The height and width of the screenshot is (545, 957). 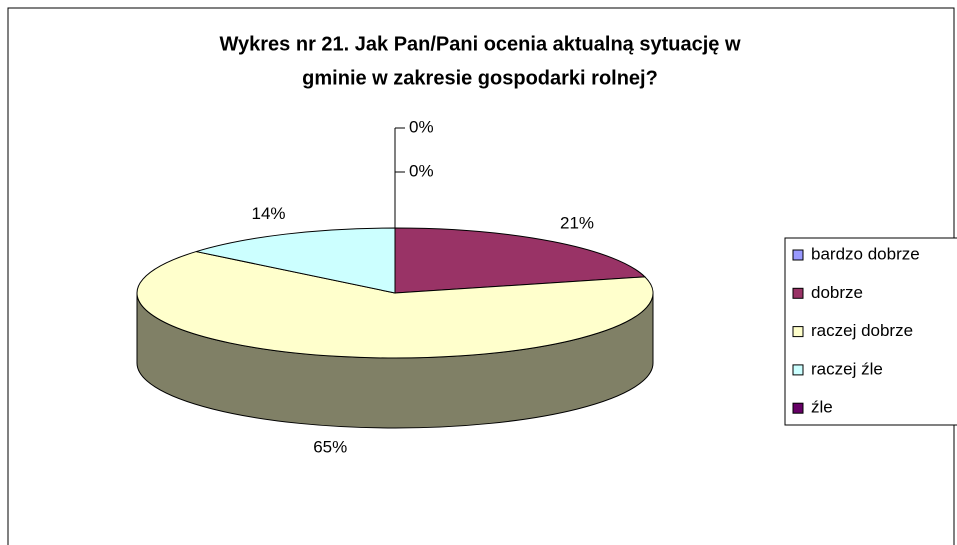 I want to click on legend-label: raczej dobrze, so click(x=862, y=330).